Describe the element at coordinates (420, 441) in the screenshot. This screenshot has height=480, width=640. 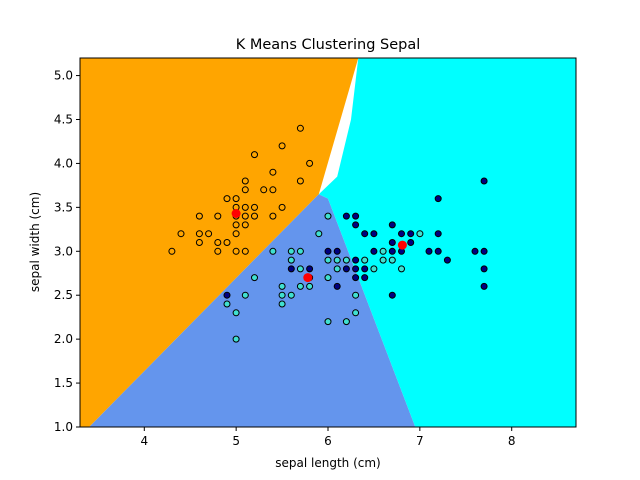
I see `x-tick-label: 7` at that location.